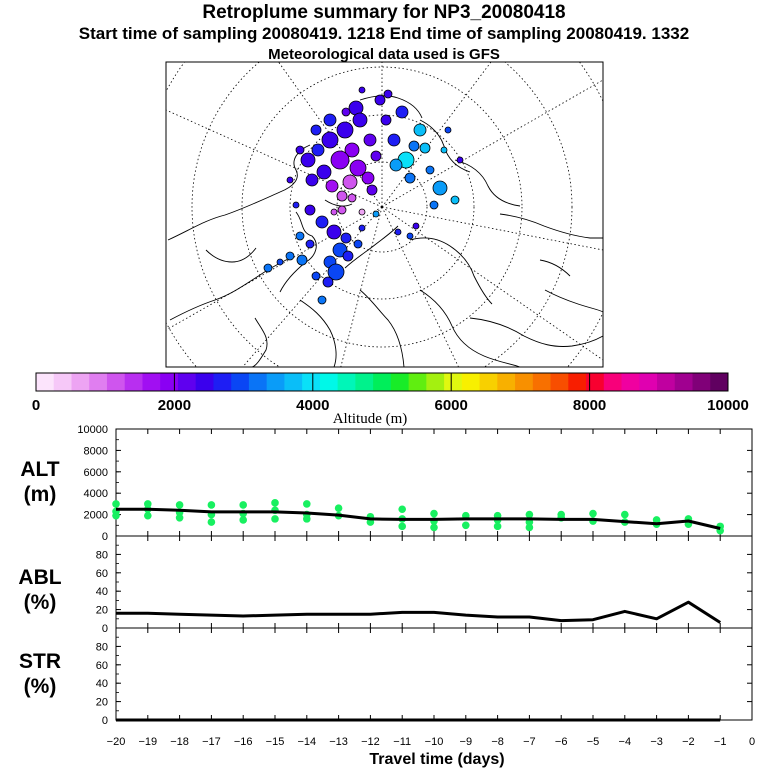 The width and height of the screenshot is (768, 768). I want to click on y-tick-label: 40, so click(102, 684).